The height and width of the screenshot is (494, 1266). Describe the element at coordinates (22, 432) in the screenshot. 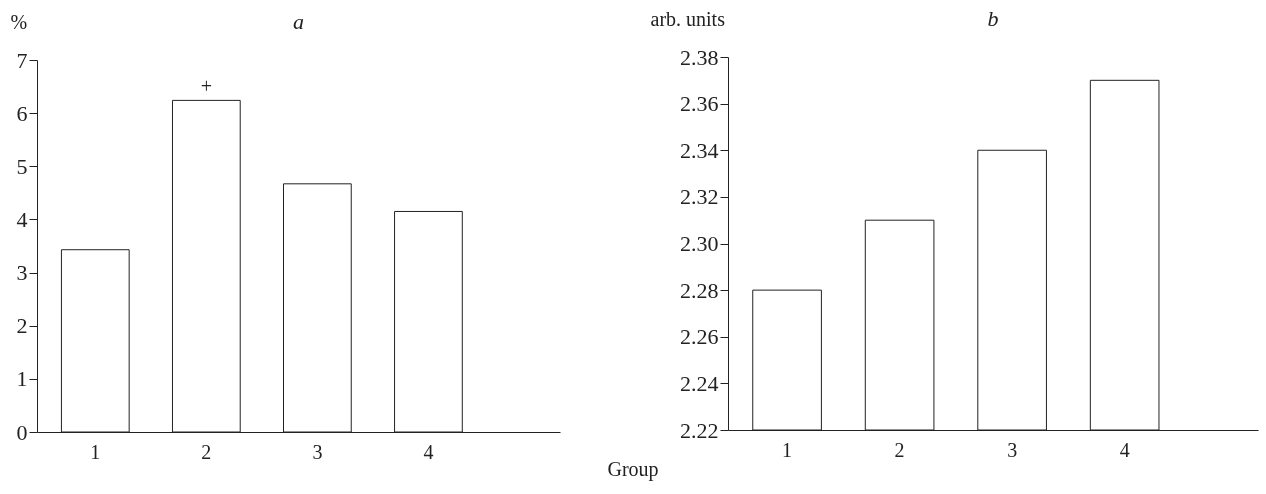

I see `y-tick-label: 0` at that location.